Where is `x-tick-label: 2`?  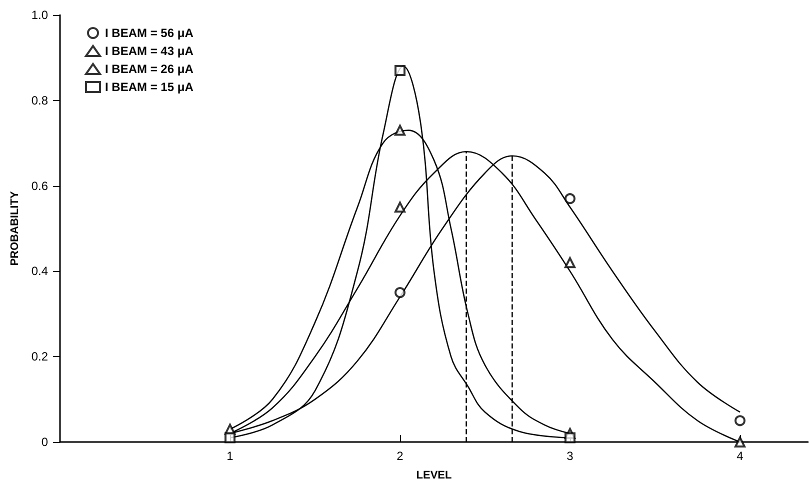
x-tick-label: 2 is located at coordinates (400, 456).